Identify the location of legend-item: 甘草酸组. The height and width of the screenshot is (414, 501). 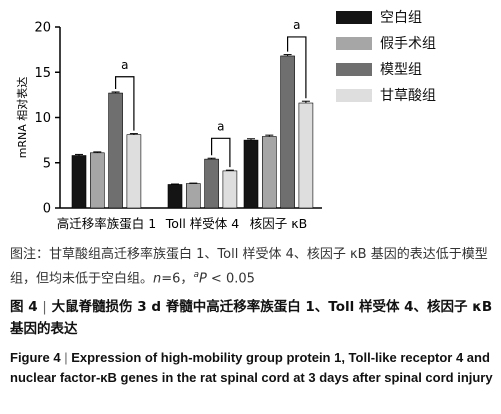
(386, 95).